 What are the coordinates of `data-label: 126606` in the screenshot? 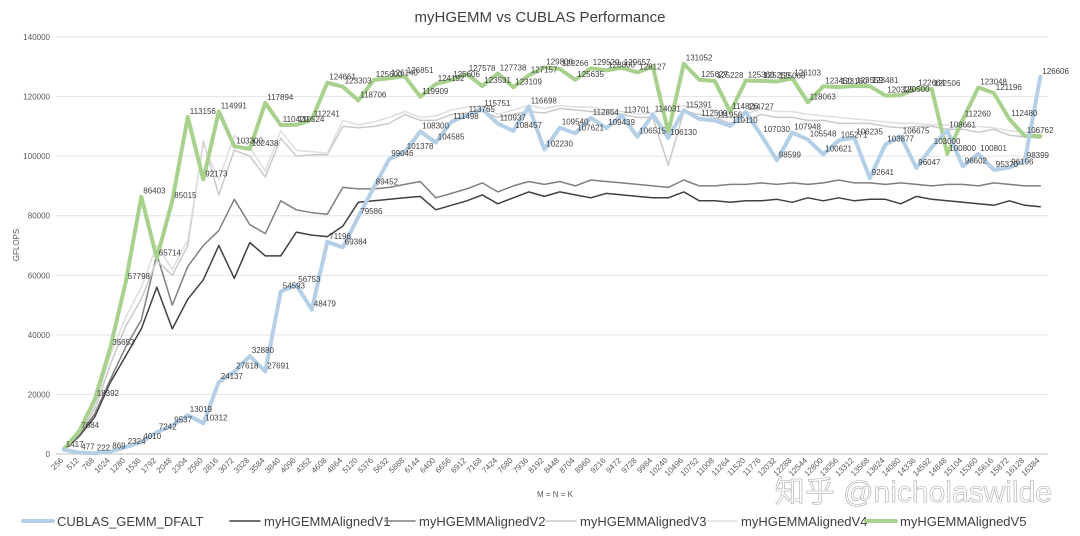 It's located at (1055, 71).